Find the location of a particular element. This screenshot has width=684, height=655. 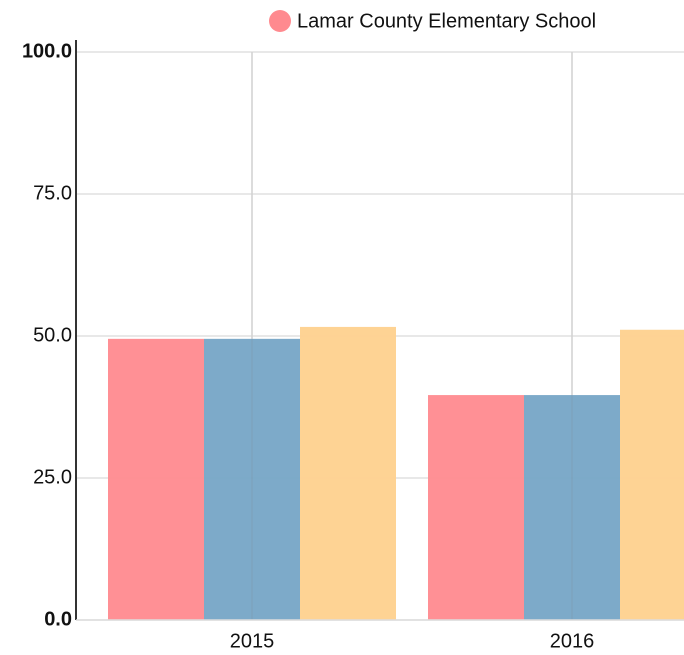

y-tick-label: 0.0 is located at coordinates (58, 619).